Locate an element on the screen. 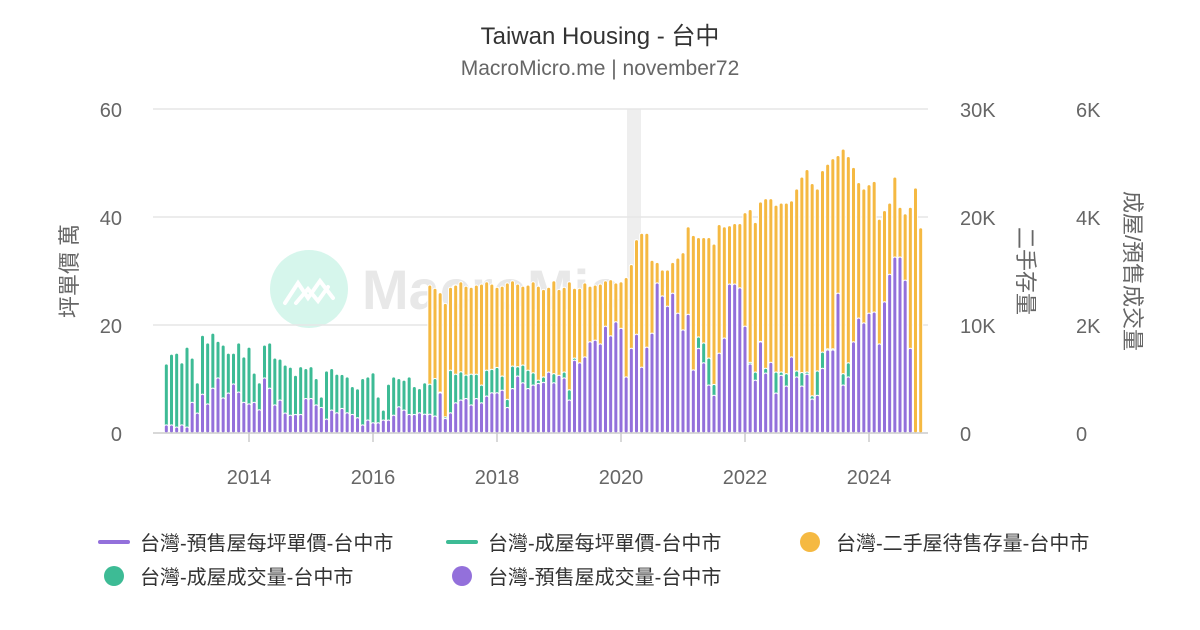  legend-item-presale-volume: 台灣-預售屋成交量-台中市 is located at coordinates (583, 575).